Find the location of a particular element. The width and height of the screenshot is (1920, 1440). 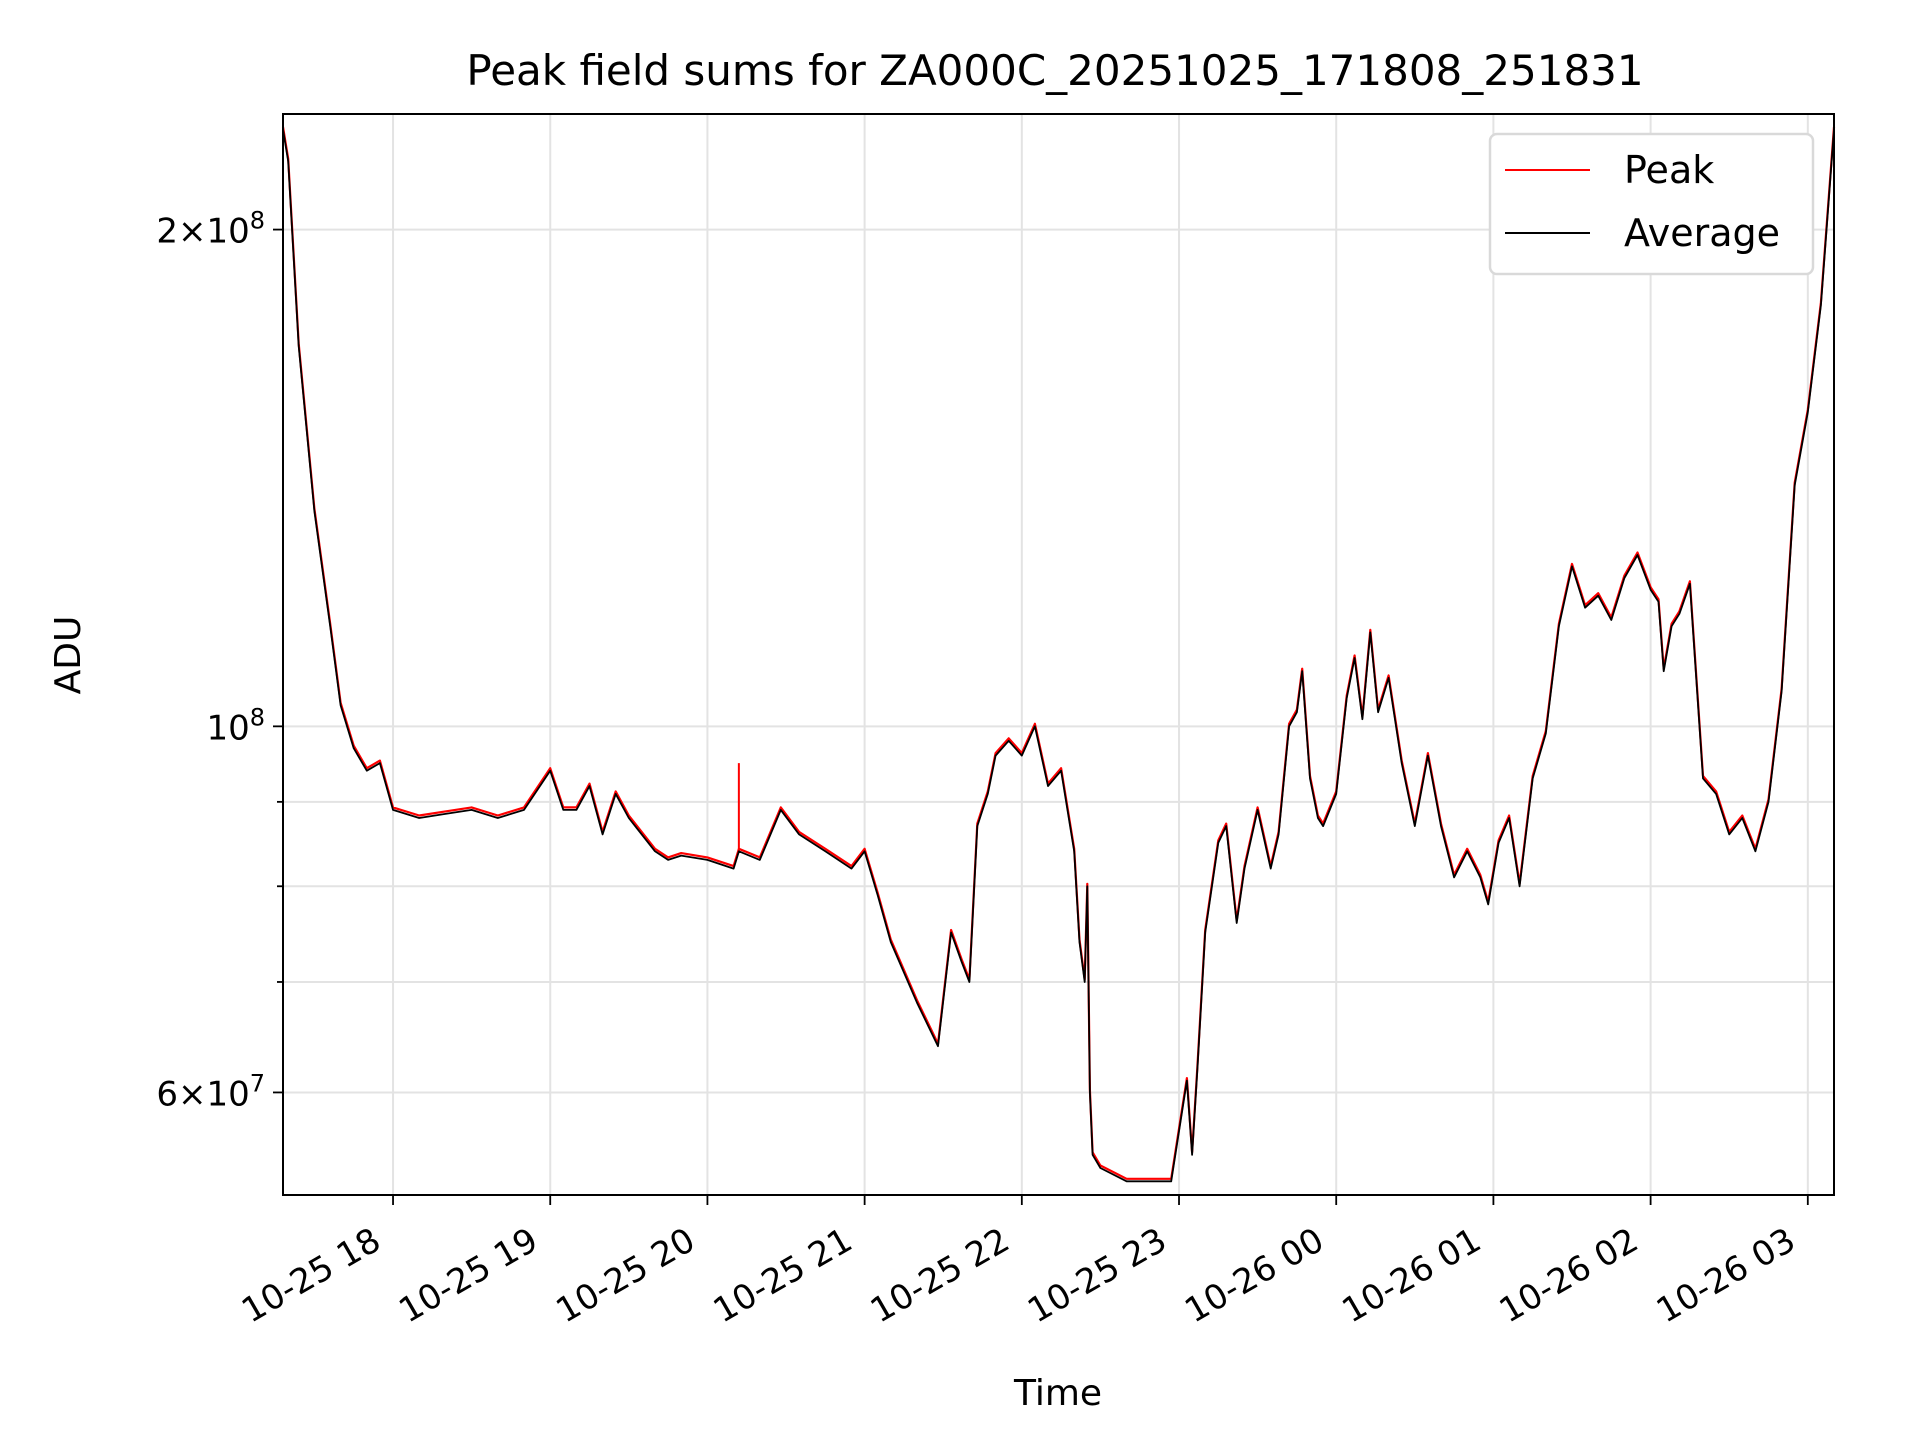

x-tick-label: 10-25 21 is located at coordinates (783, 1275).